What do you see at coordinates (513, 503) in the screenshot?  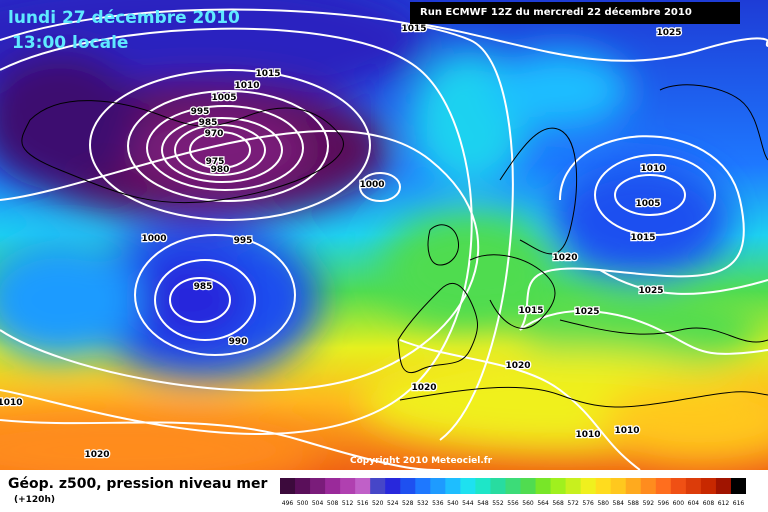 I see `legend-label: 556` at bounding box center [513, 503].